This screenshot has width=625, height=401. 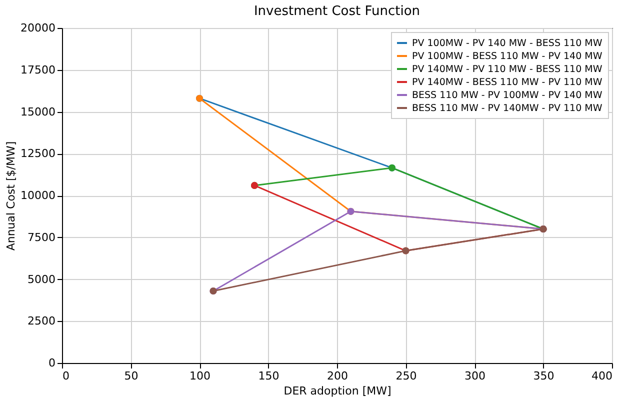 What do you see at coordinates (507, 69) in the screenshot?
I see `legend-label: PV 140MW - PV 110 MW - BESS 110 MW` at bounding box center [507, 69].